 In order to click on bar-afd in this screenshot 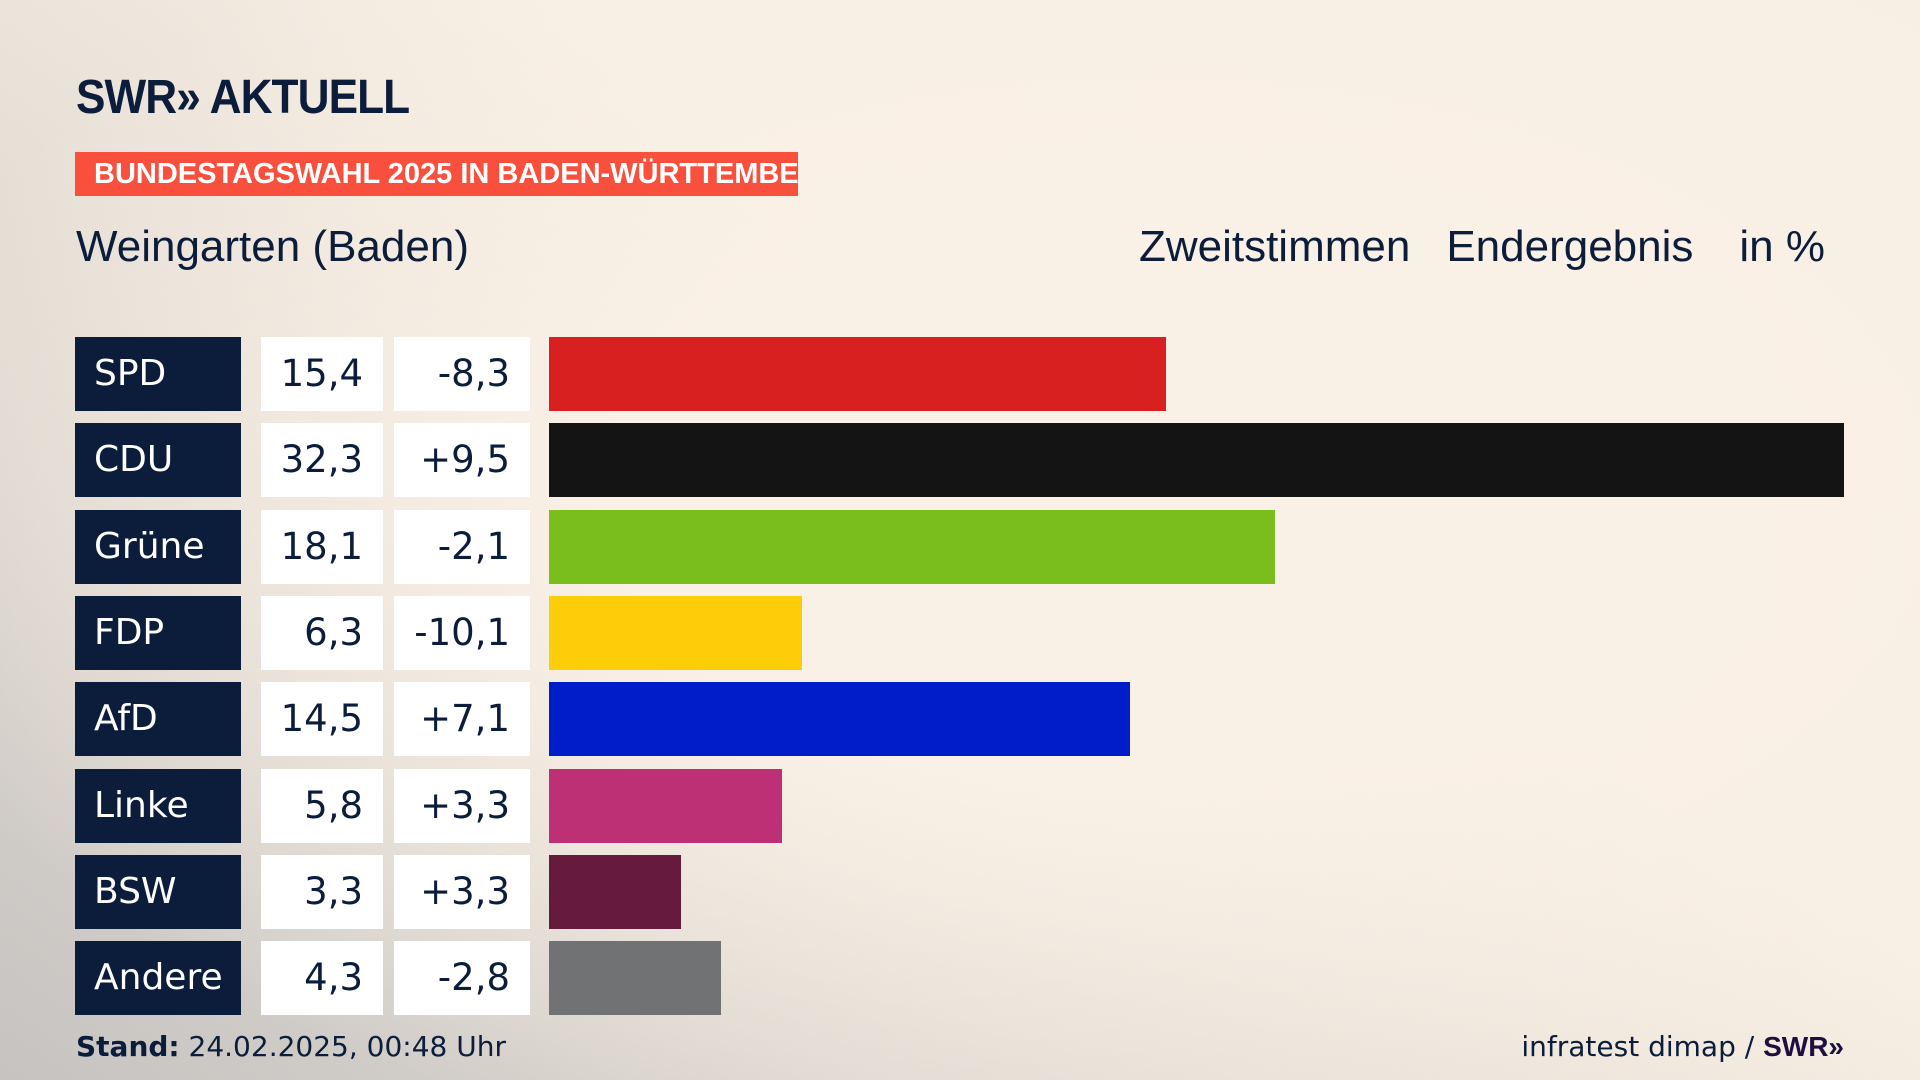, I will do `click(840, 719)`.